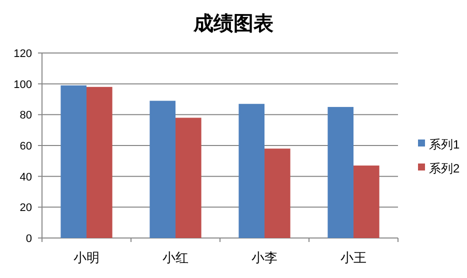  I want to click on x-tick-label: 小王, so click(353, 257).